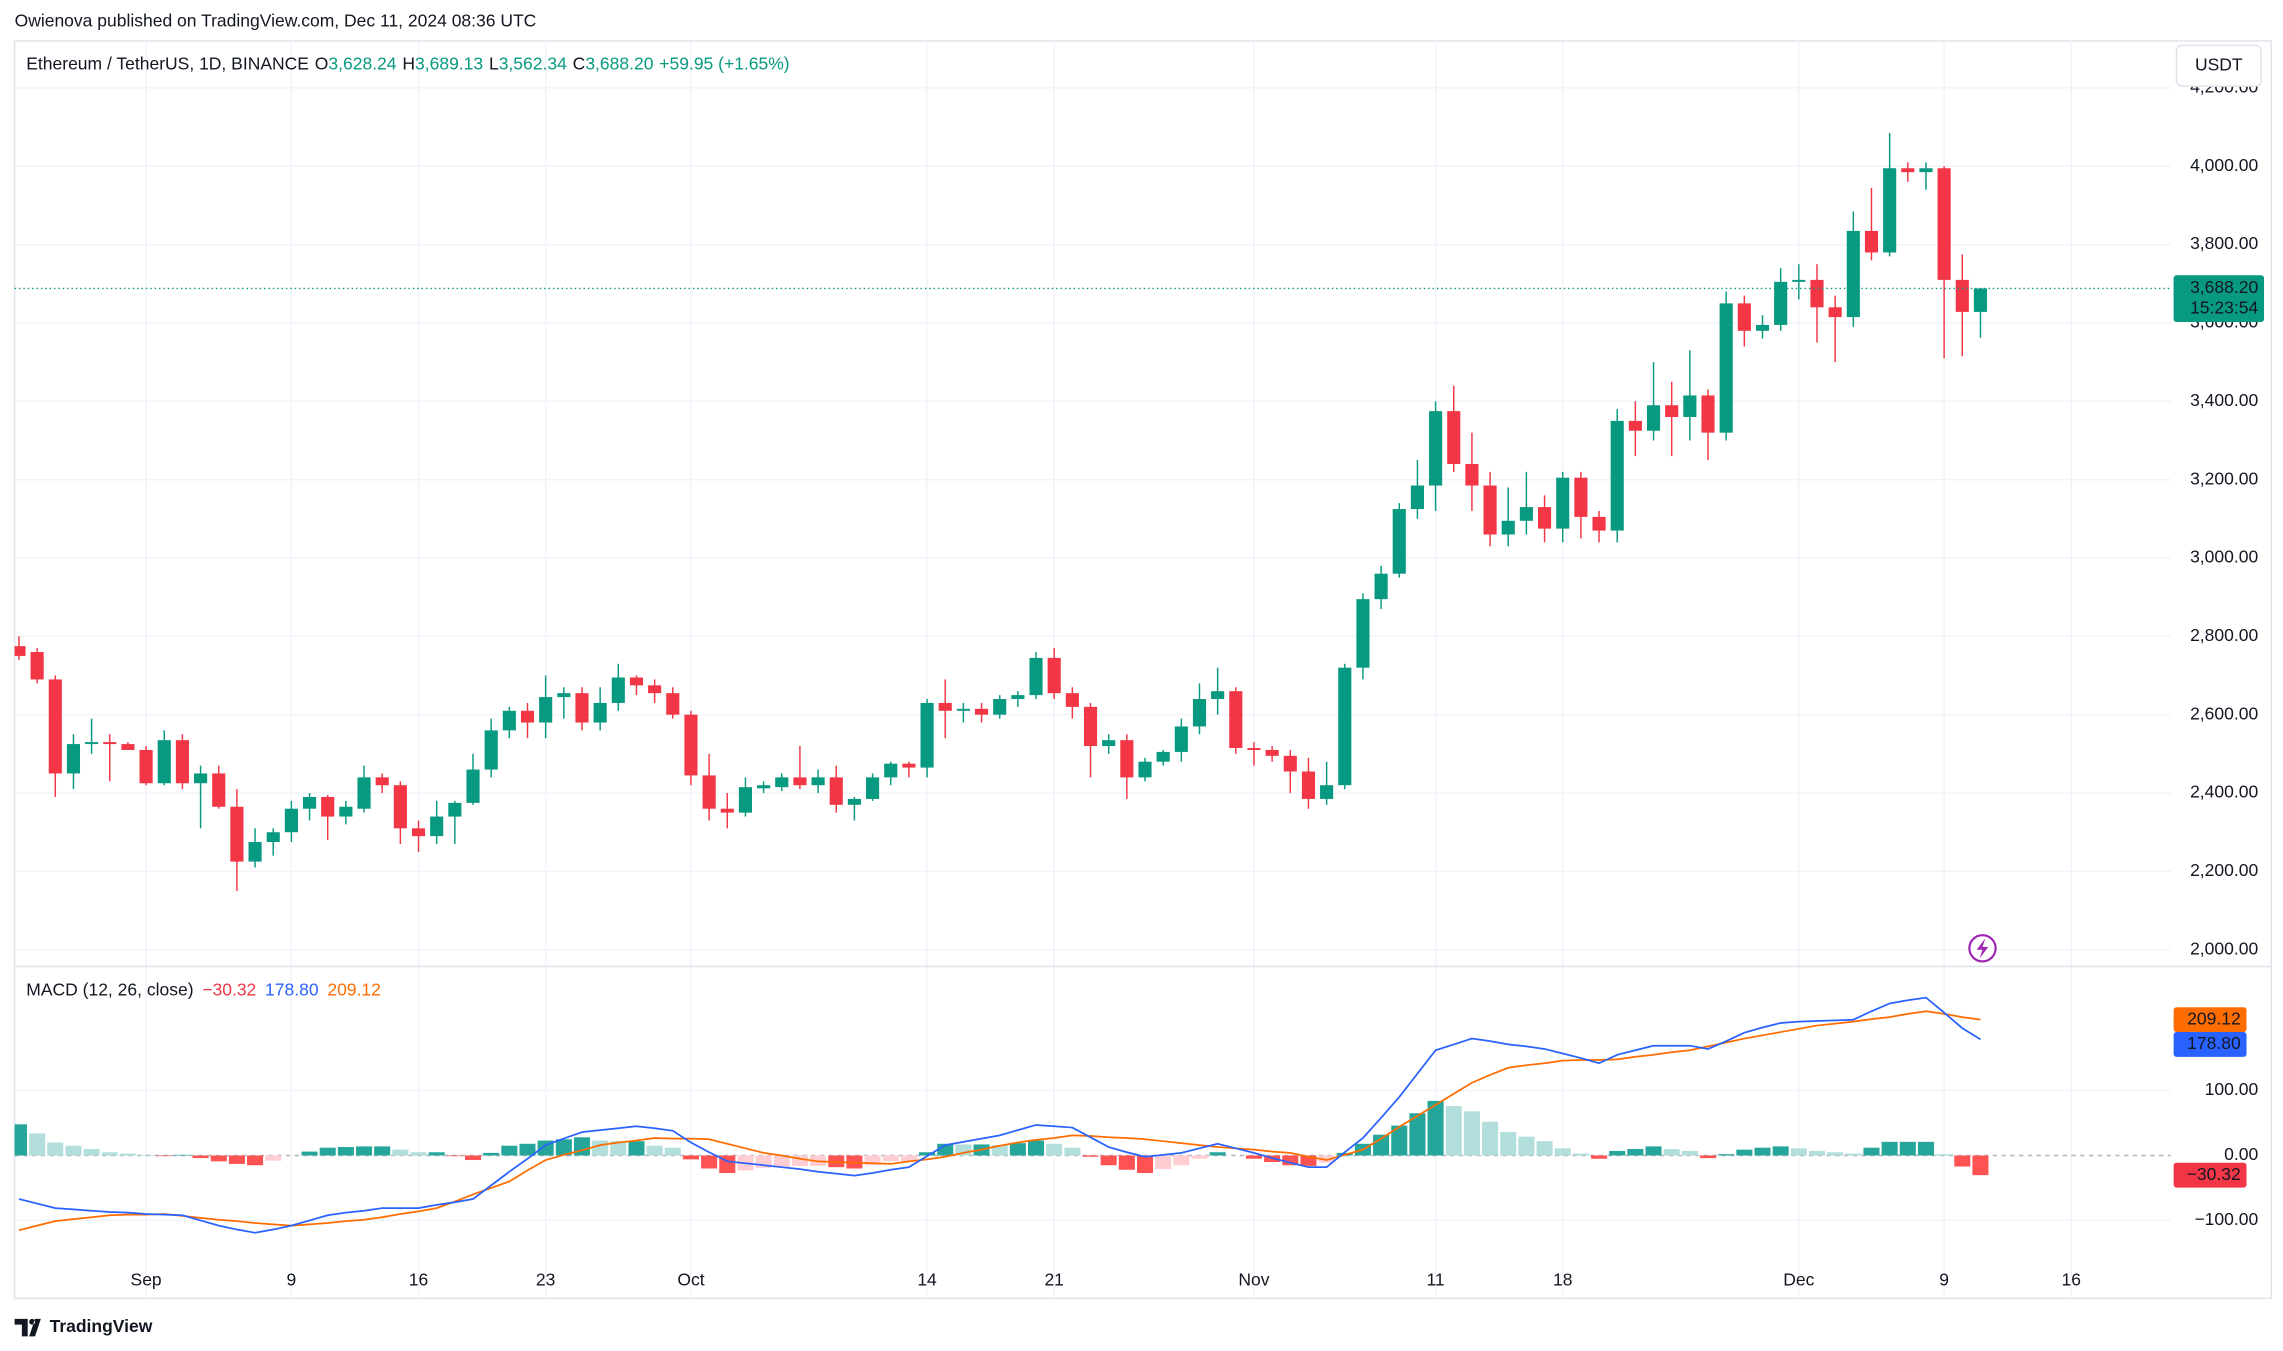  I want to click on macd-tick-label: −100.00, so click(2226, 1219).